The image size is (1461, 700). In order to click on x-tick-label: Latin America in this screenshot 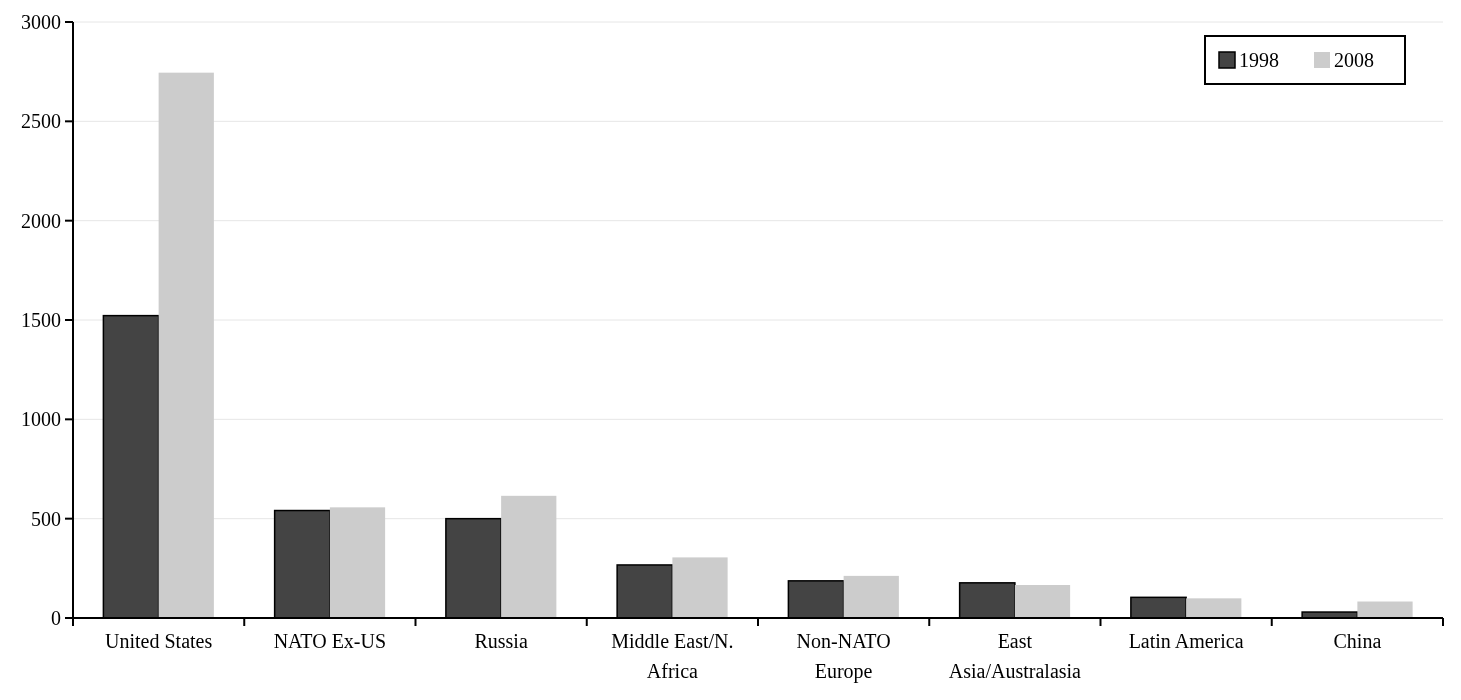, I will do `click(1186, 641)`.